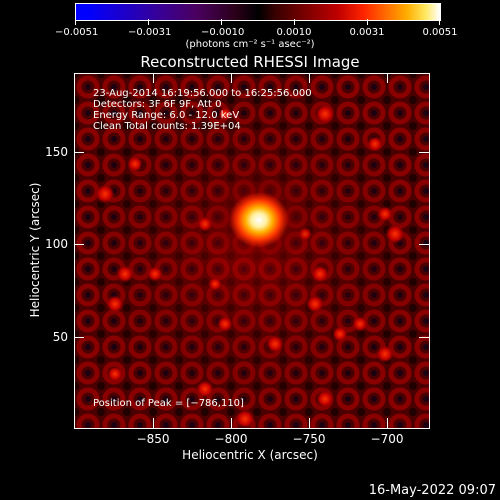  Describe the element at coordinates (56, 244) in the screenshot. I see `y-tick-label: 100` at that location.